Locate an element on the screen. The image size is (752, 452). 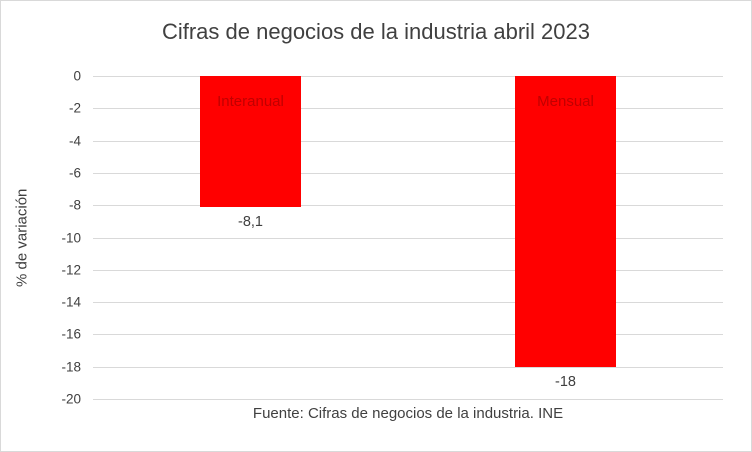
bar-value-label: -18 is located at coordinates (565, 381).